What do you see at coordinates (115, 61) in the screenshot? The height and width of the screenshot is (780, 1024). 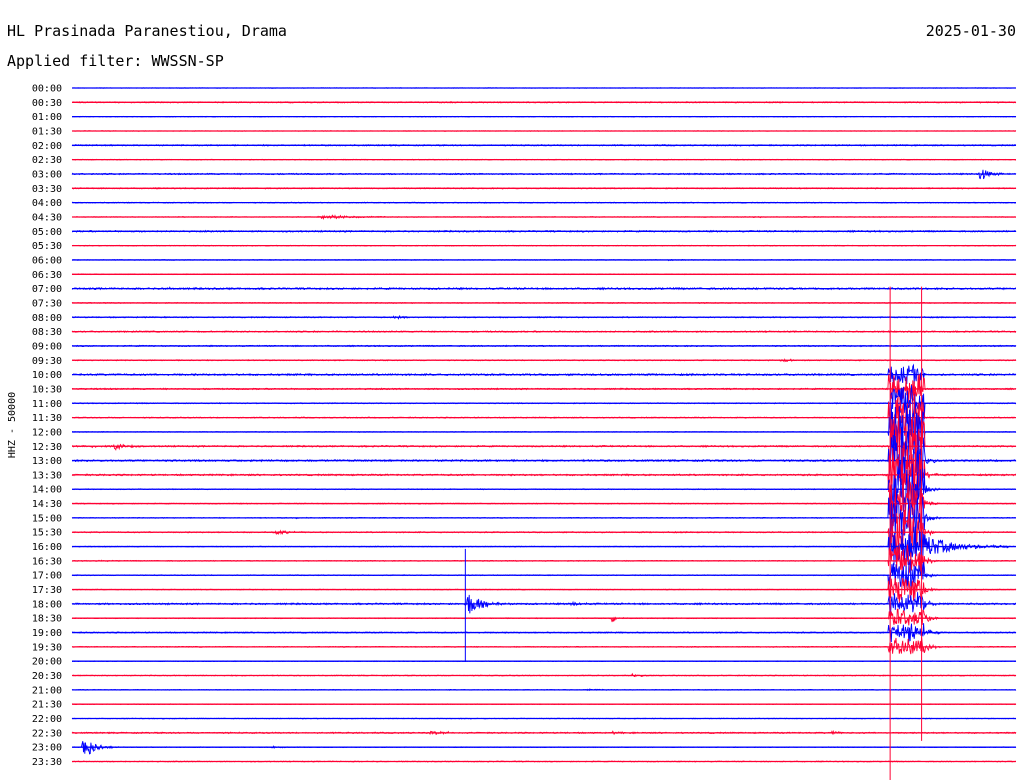 I see `filter-label: Applied filter: WWSSN-SP` at bounding box center [115, 61].